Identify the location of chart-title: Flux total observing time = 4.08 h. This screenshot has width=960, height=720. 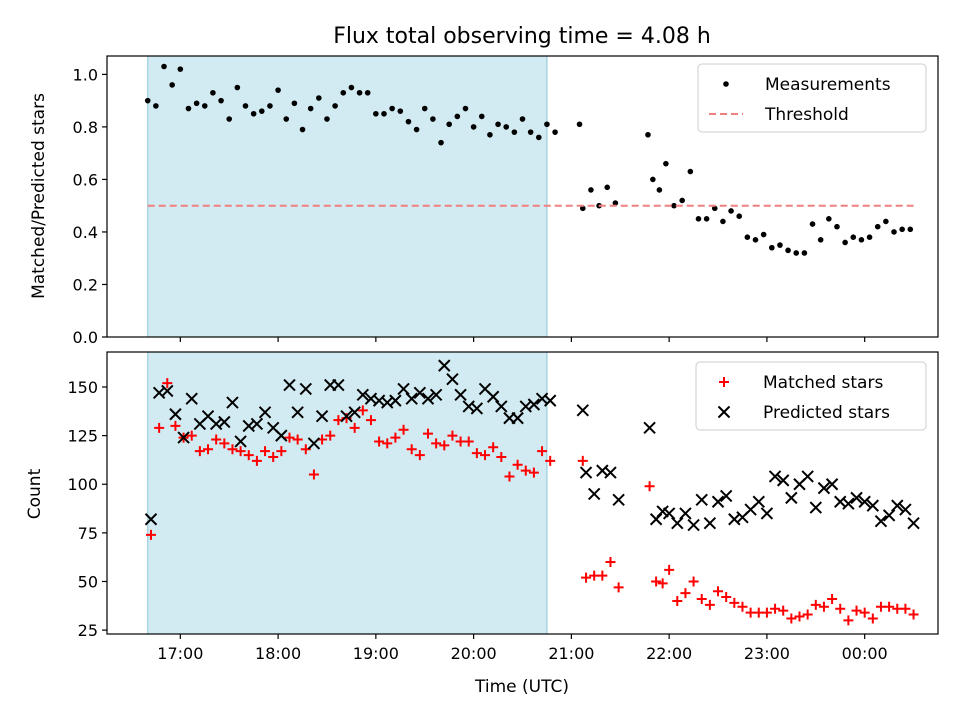
(522, 36).